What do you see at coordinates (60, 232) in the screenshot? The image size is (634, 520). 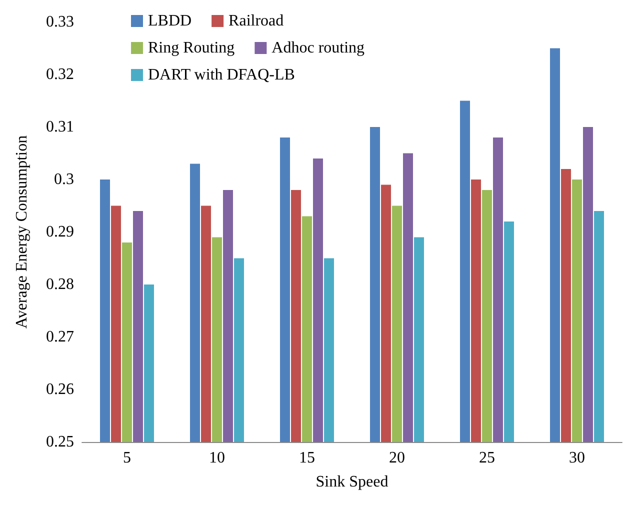 I see `y-tick-label: 0.29` at bounding box center [60, 232].